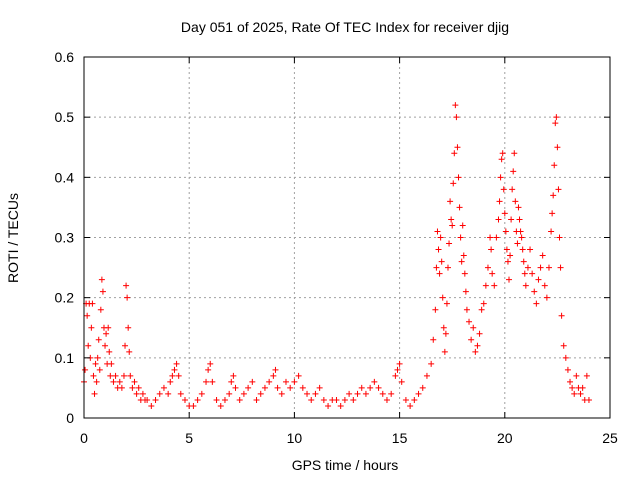 This screenshot has width=640, height=480. What do you see at coordinates (189, 438) in the screenshot?
I see `x-tick-label: 5` at bounding box center [189, 438].